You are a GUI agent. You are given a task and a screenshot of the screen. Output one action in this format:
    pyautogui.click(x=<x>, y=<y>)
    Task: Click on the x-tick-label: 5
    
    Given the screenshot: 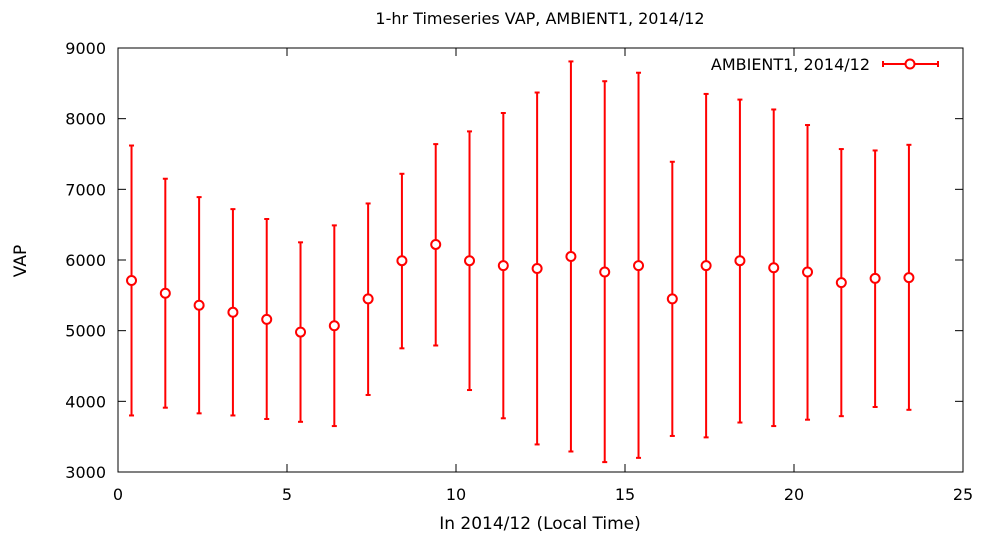 What is the action you would take?
    pyautogui.click(x=287, y=494)
    